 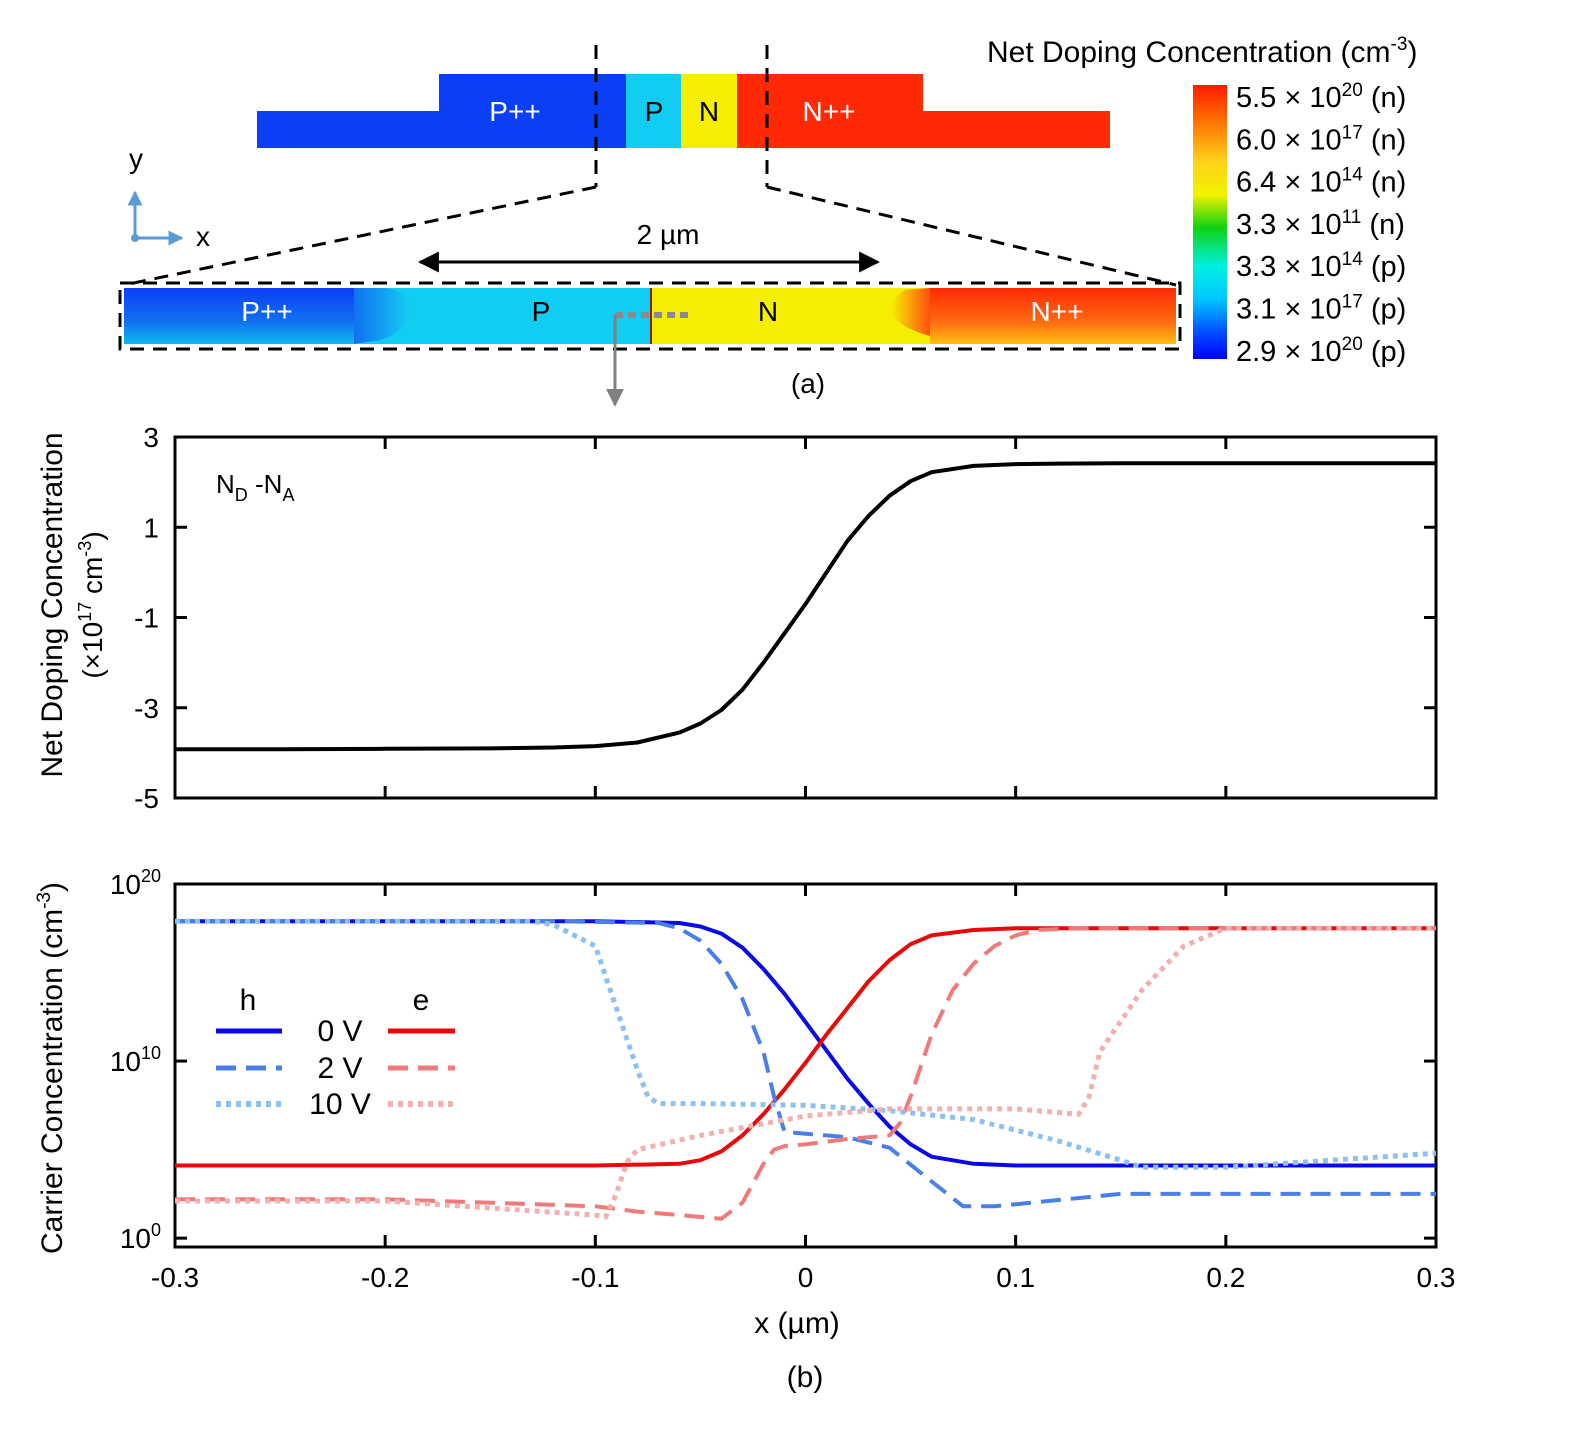 I want to click on label-p-zoom: P, so click(x=541, y=311).